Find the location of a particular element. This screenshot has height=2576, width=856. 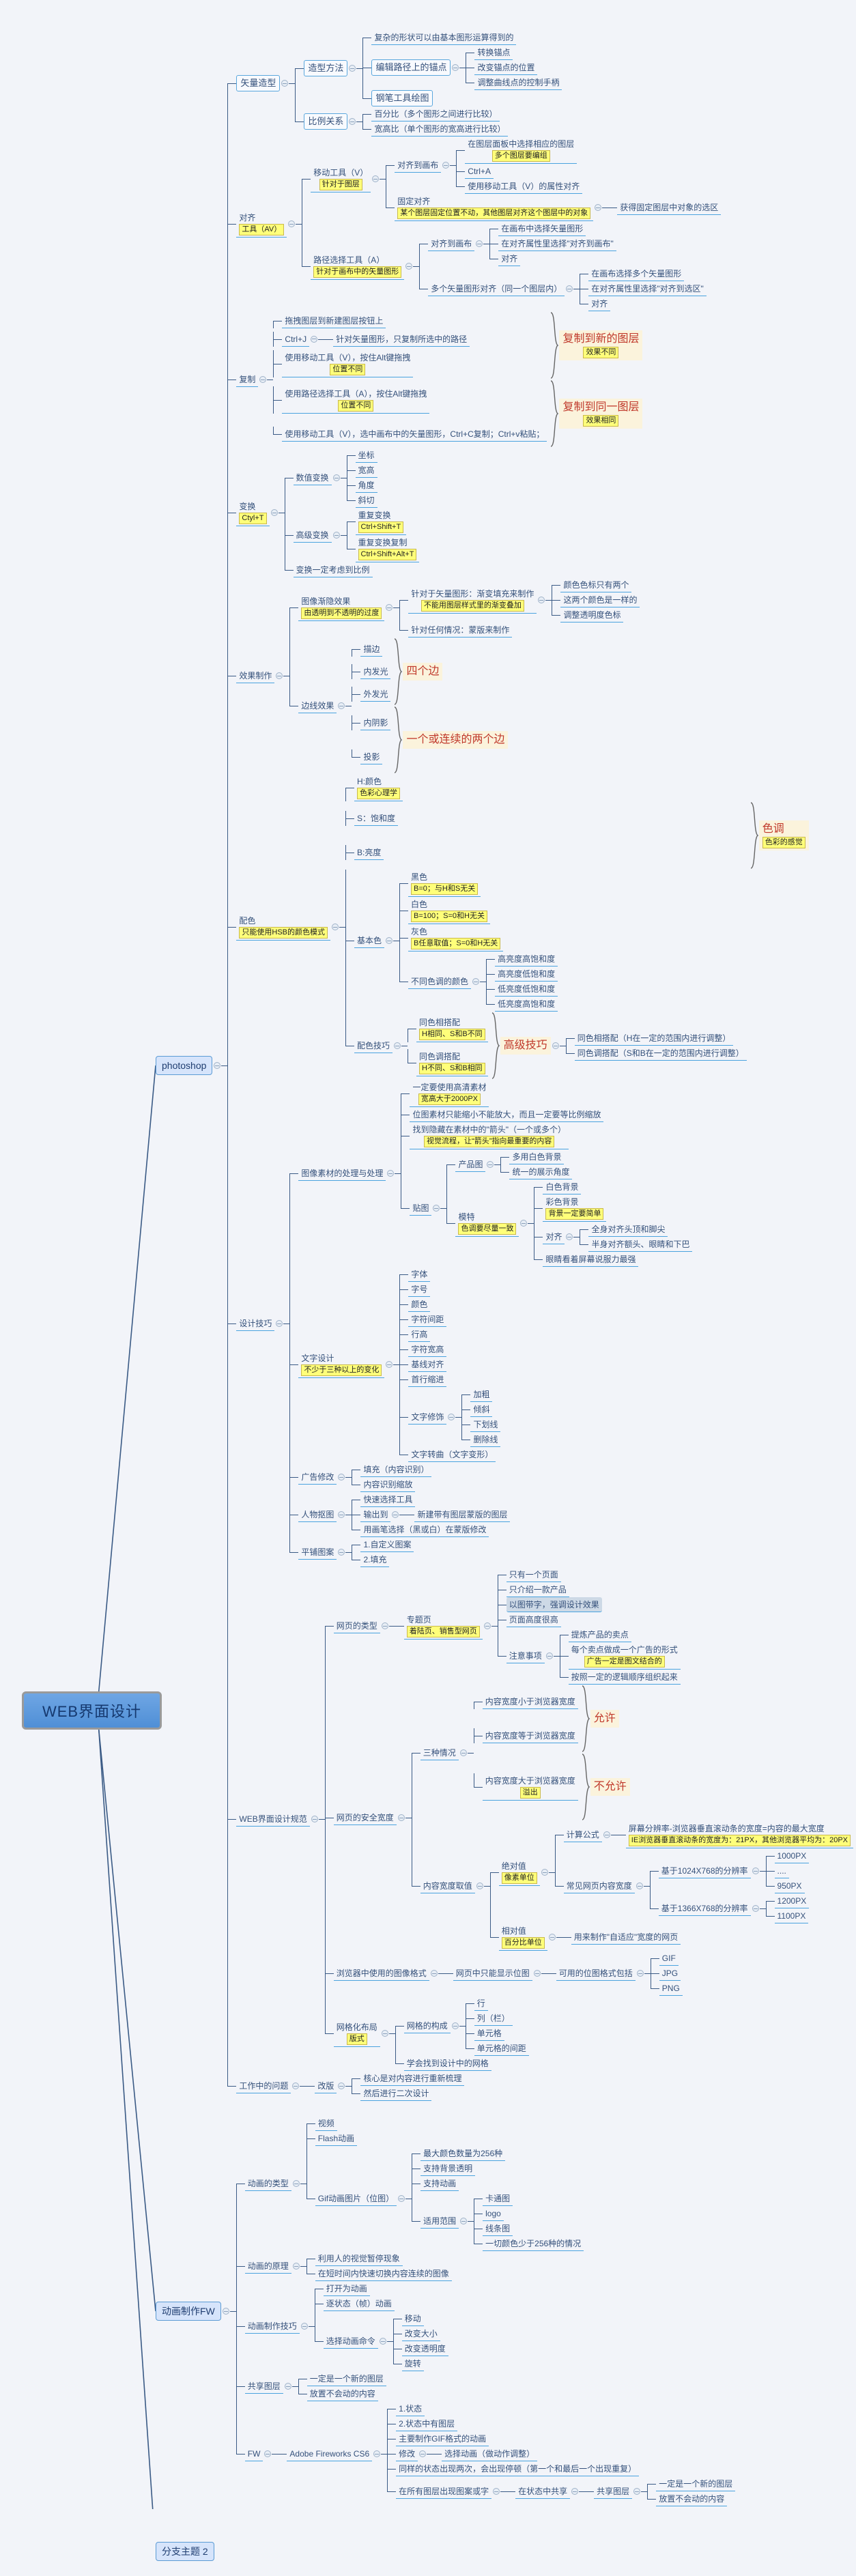

node-label: 角度 is located at coordinates (366, 485).